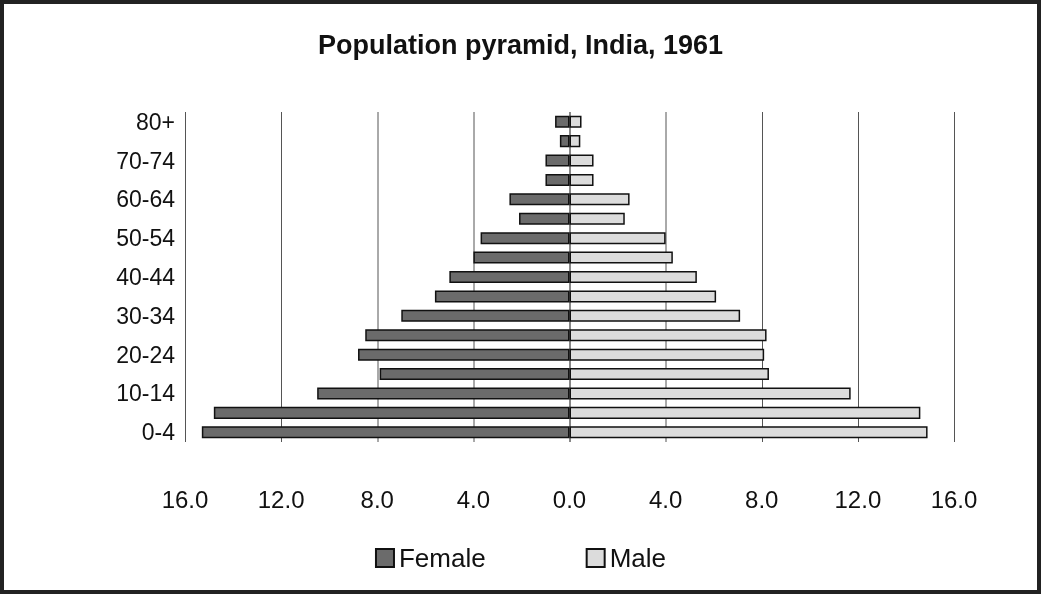  What do you see at coordinates (638, 558) in the screenshot?
I see `legend-label: Male` at bounding box center [638, 558].